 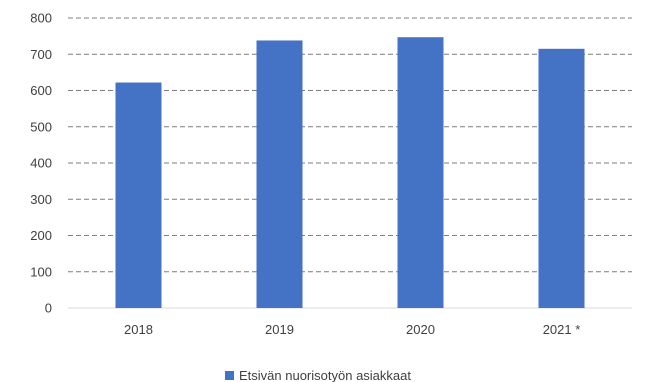 I want to click on y-tick-label: 400, so click(x=41, y=163).